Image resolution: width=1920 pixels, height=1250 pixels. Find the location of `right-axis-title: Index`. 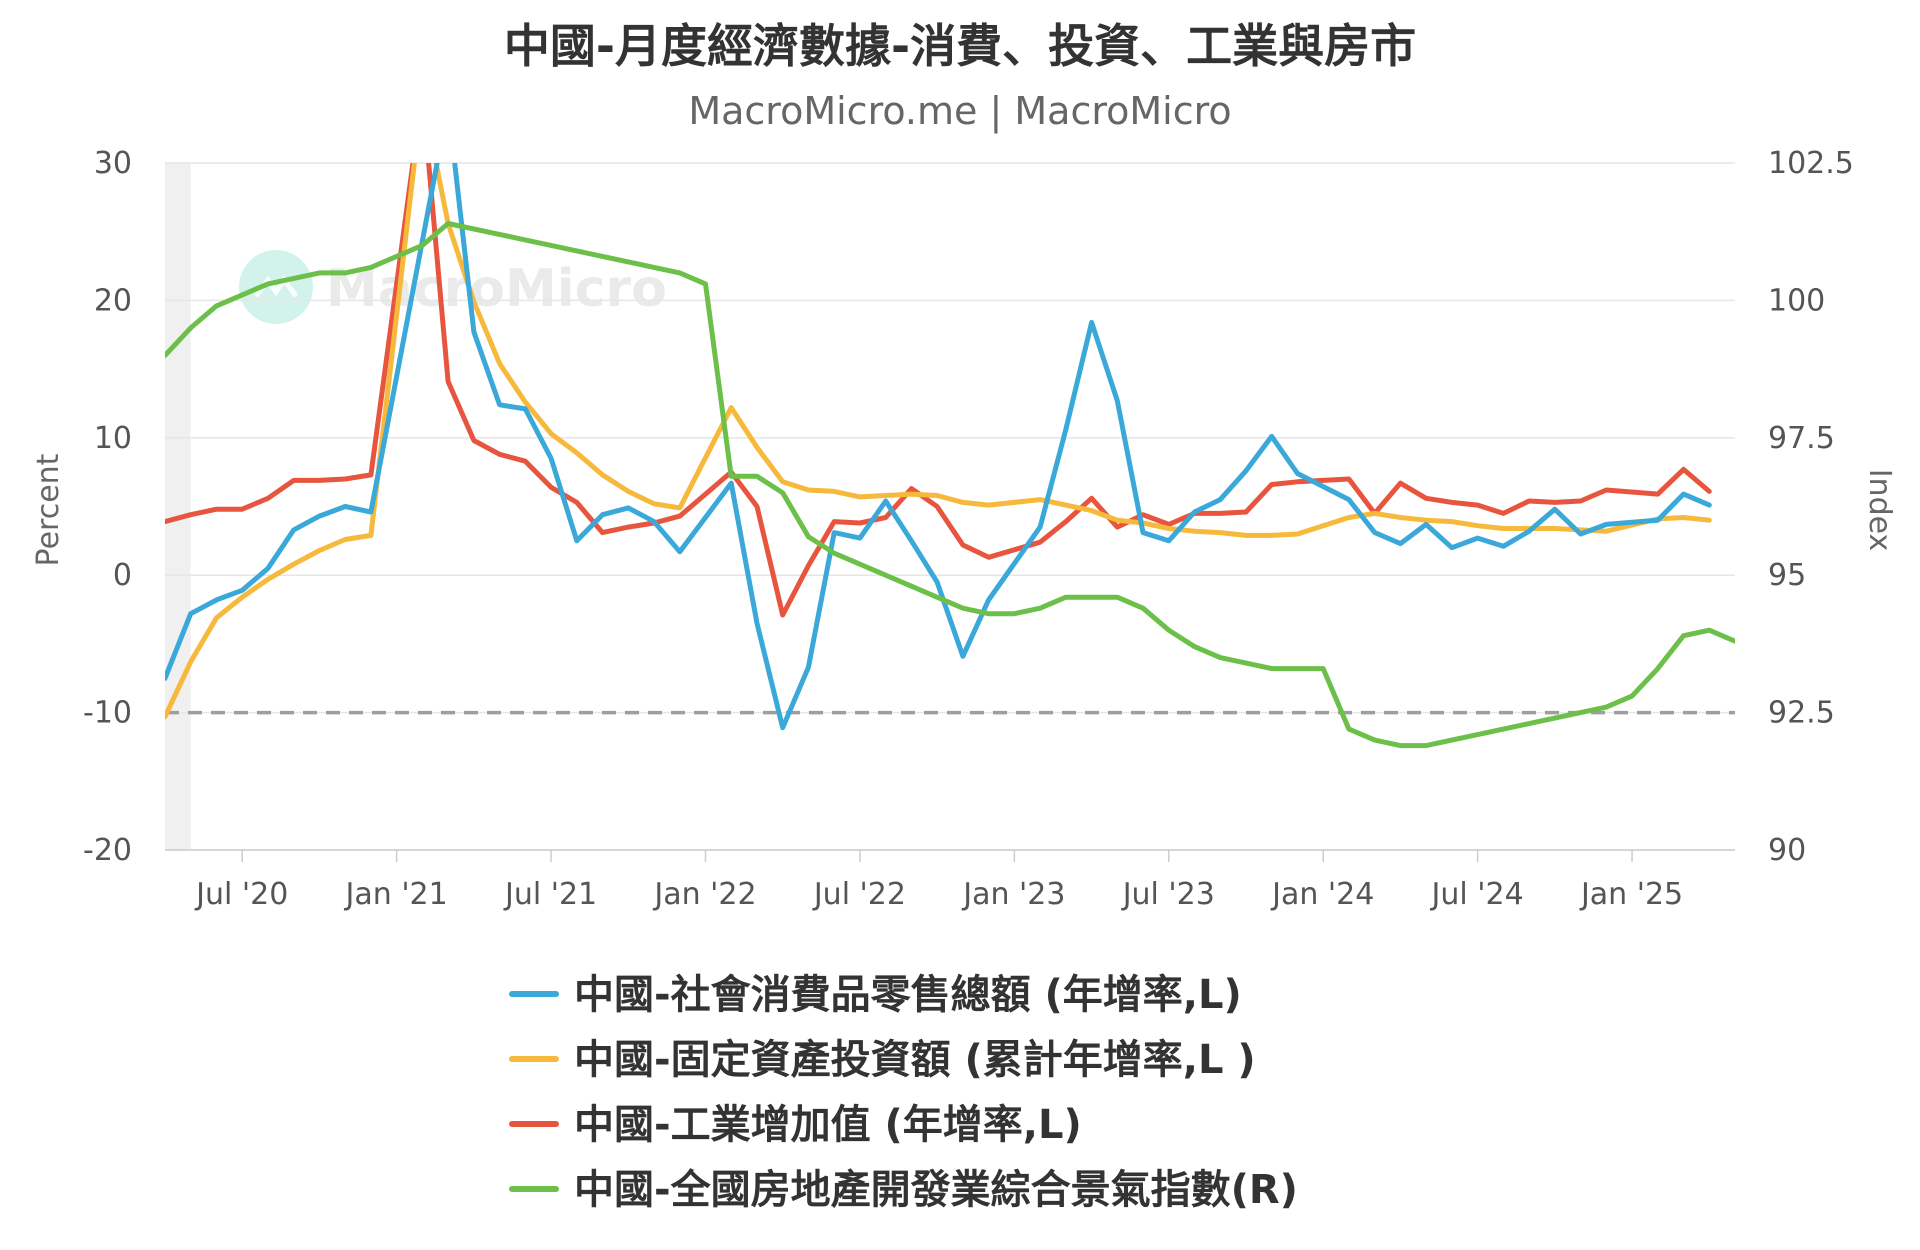

right-axis-title: Index is located at coordinates (1879, 510).